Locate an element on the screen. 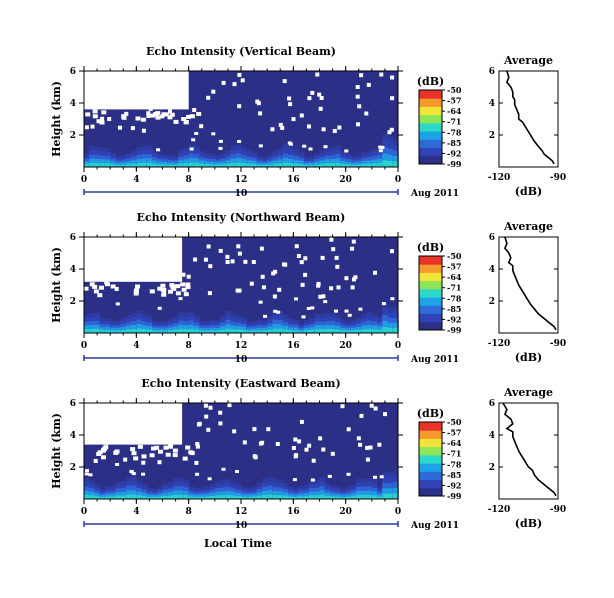 This screenshot has width=614, height=598. x-tick-label: 12 is located at coordinates (241, 346).